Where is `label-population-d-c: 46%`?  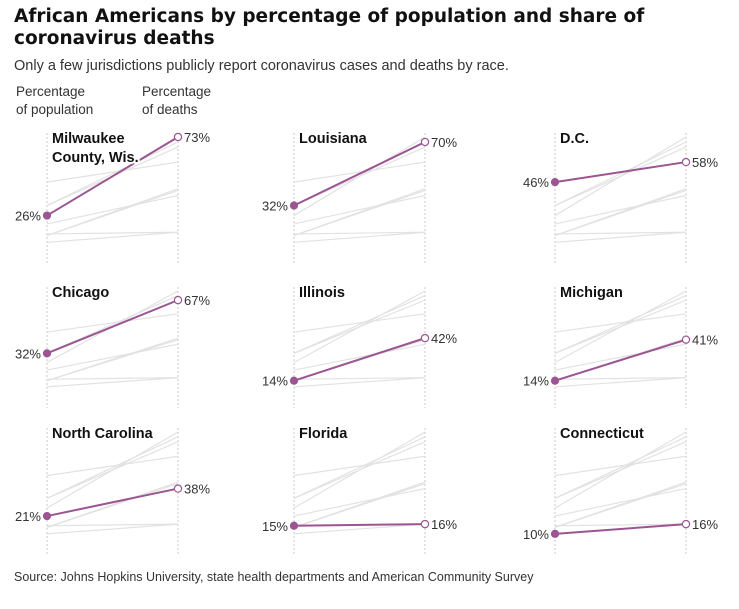 label-population-d-c: 46% is located at coordinates (536, 182).